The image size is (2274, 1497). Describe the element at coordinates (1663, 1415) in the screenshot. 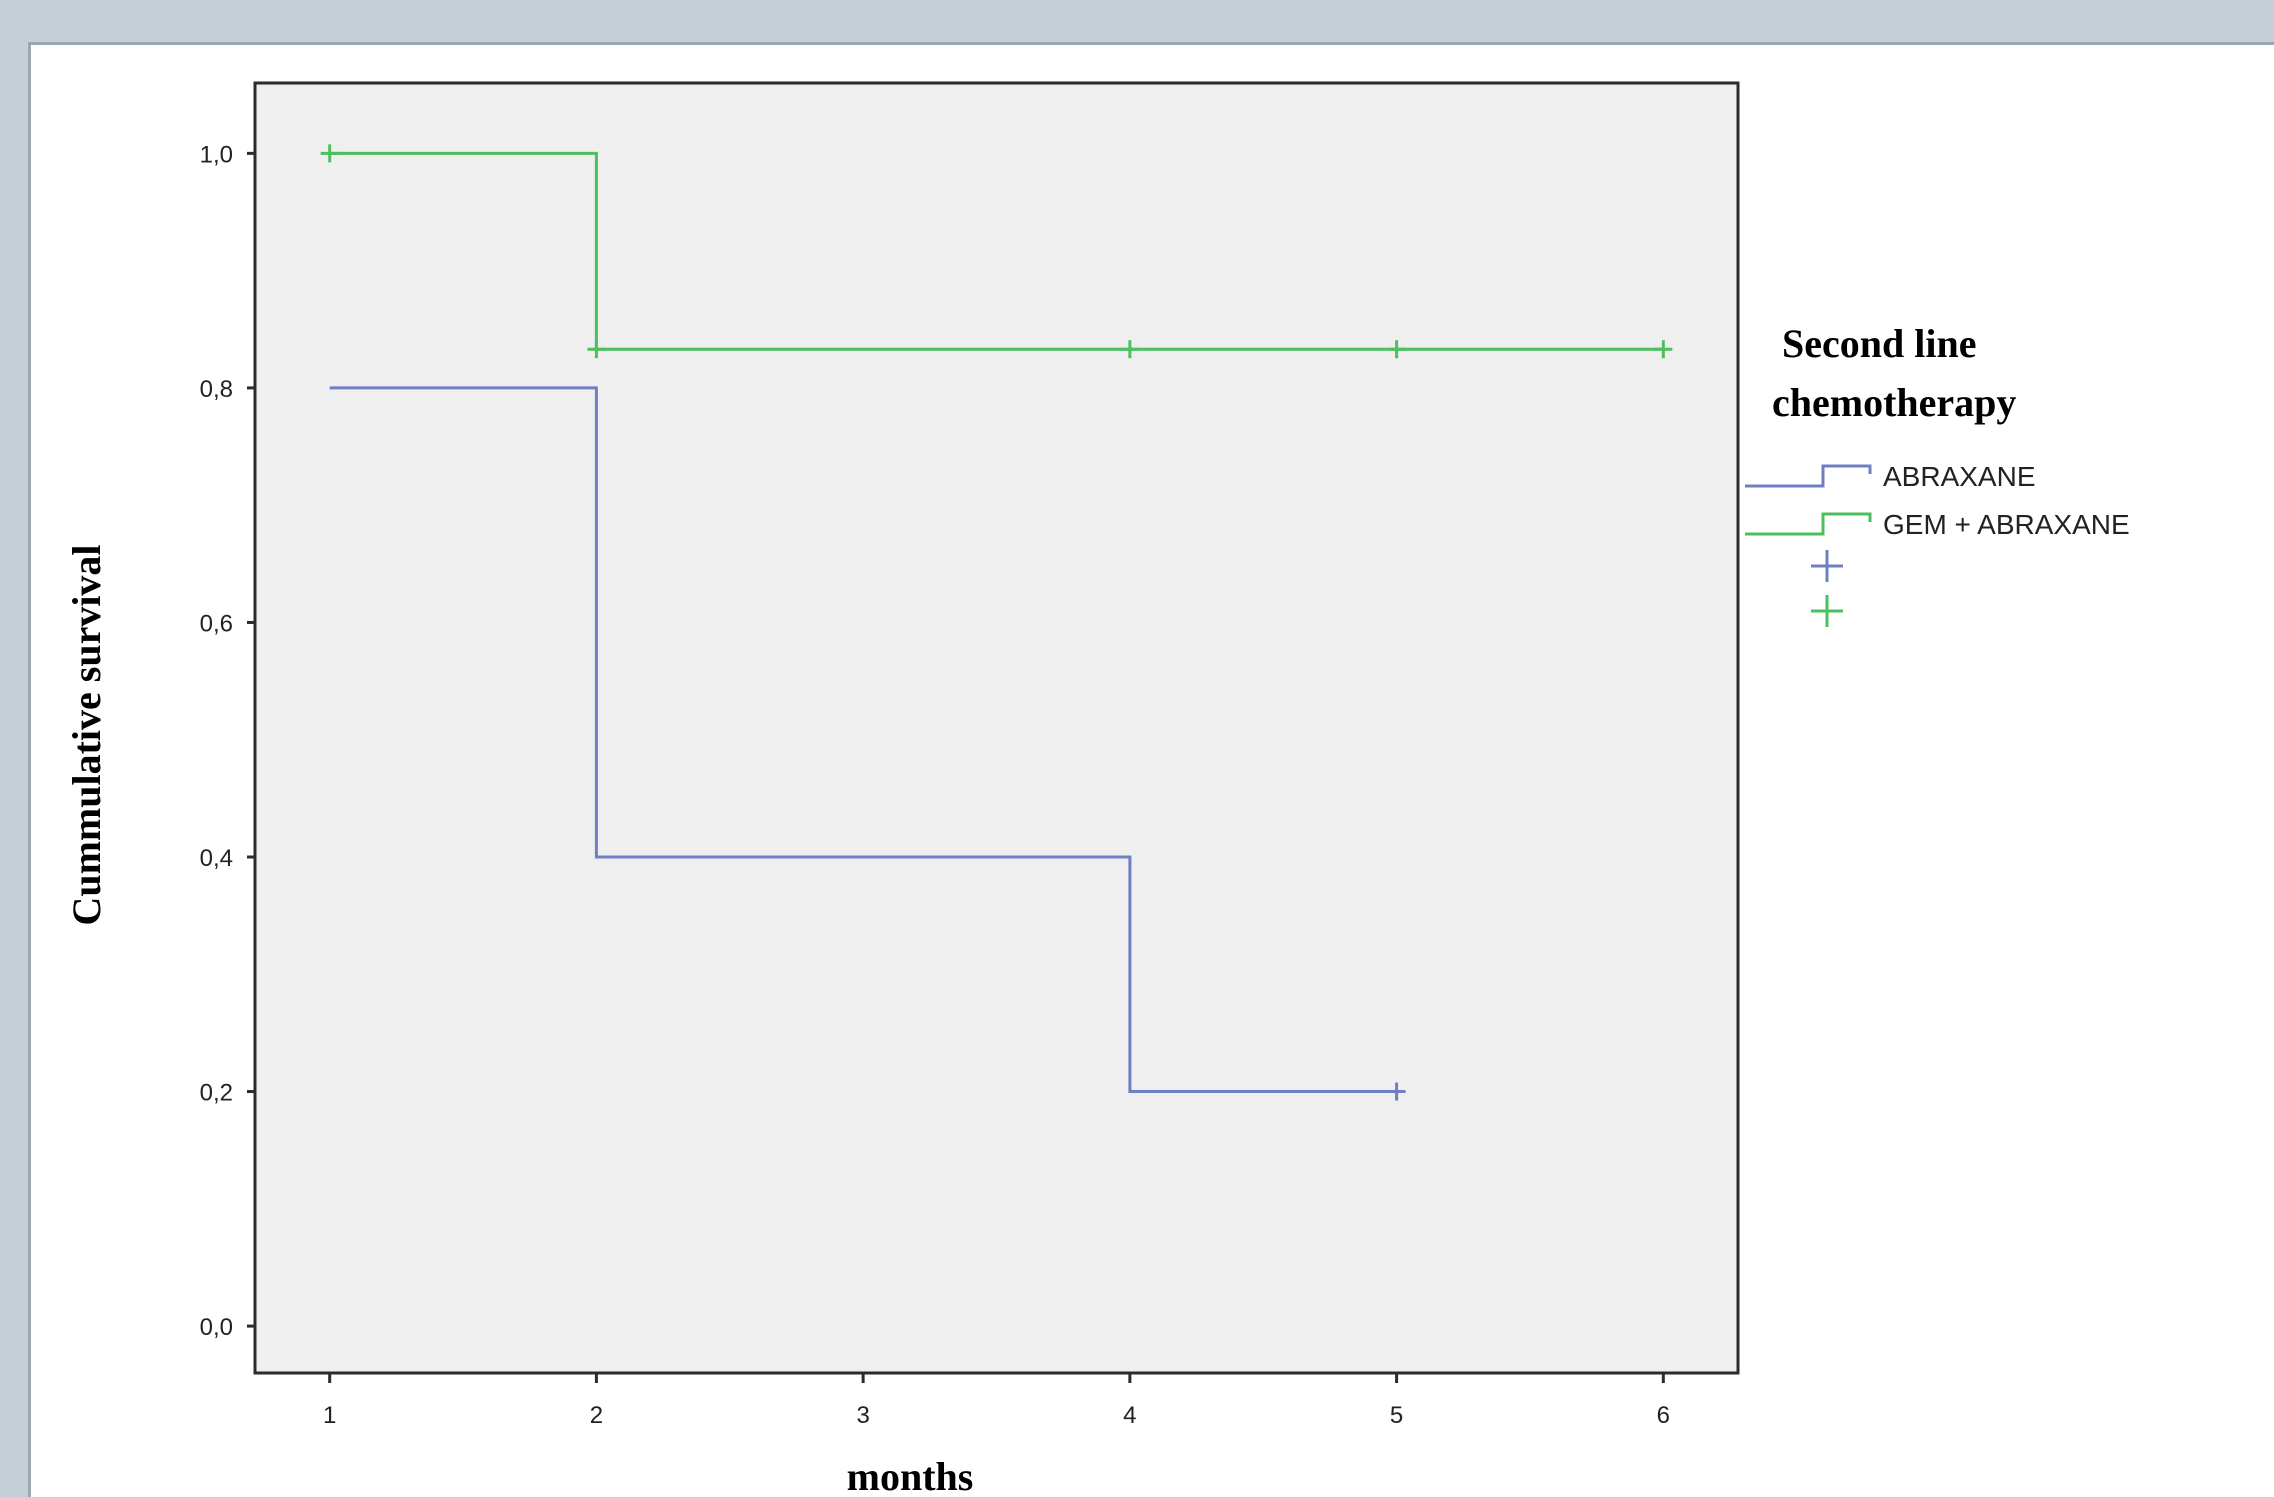

I see `x-tick-label: 6` at that location.